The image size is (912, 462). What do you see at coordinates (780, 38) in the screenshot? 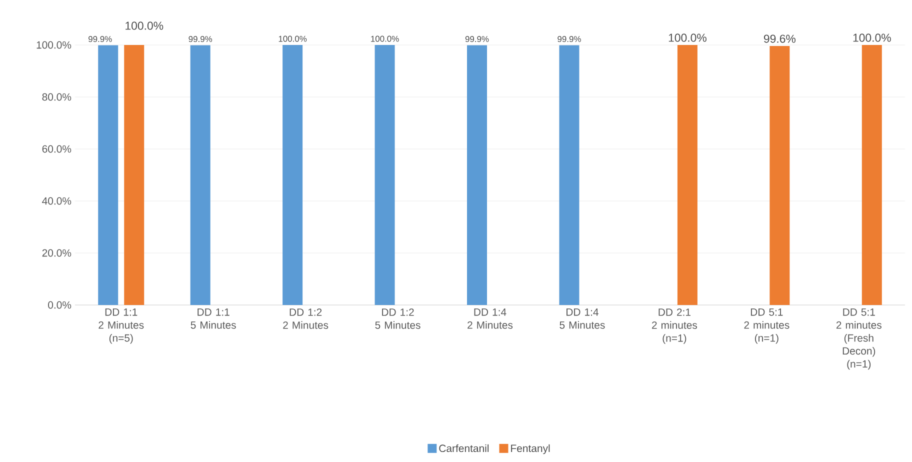
I see `data-label: 99.6%` at bounding box center [780, 38].